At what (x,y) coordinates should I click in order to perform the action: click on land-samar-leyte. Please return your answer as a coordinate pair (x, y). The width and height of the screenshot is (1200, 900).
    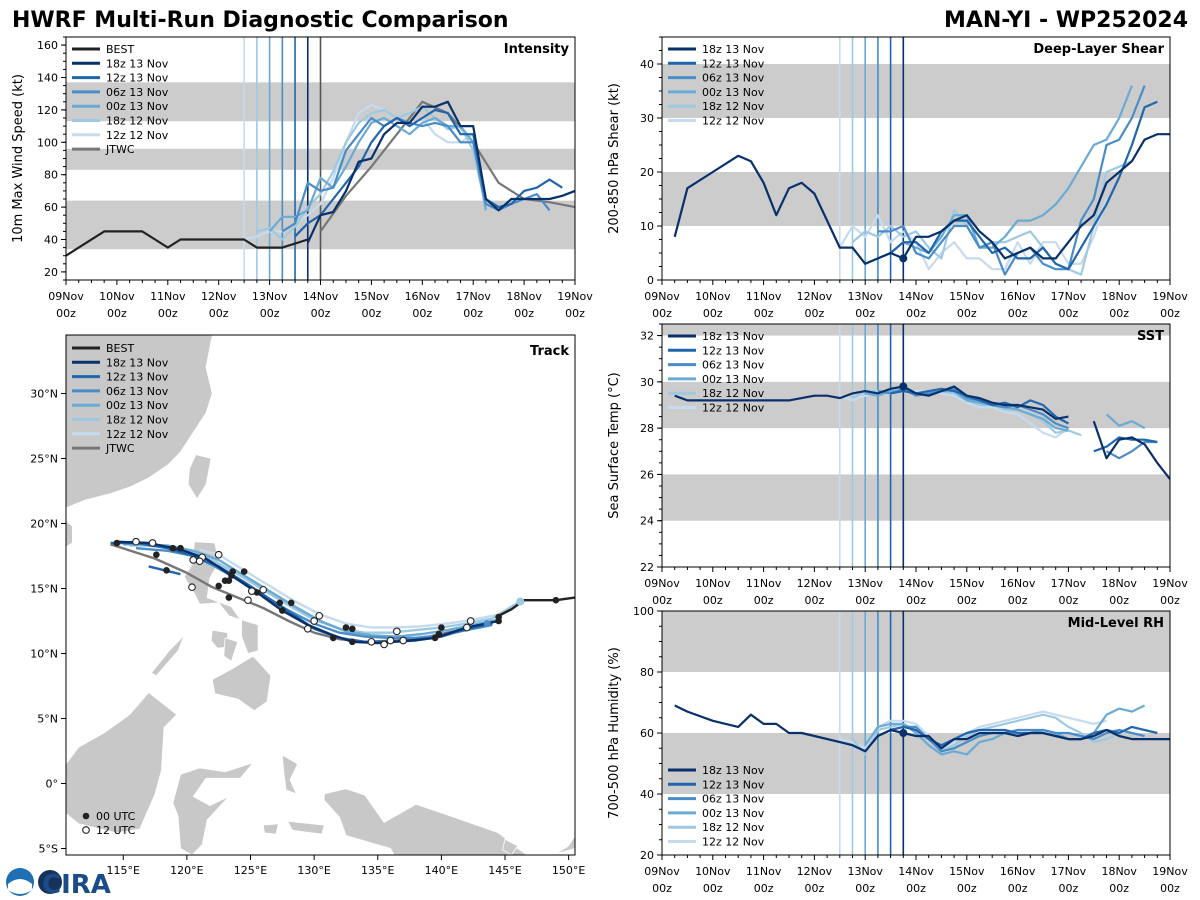
    Looking at the image, I should click on (250, 636).